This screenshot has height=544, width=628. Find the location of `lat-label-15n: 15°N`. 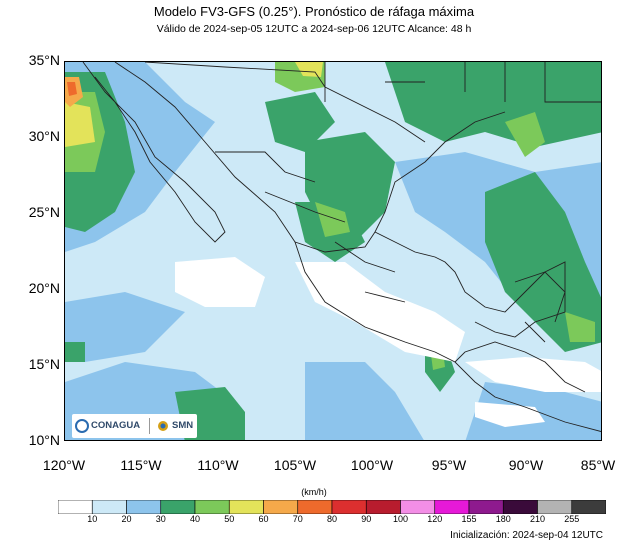

lat-label-15n: 15°N is located at coordinates (44, 364).